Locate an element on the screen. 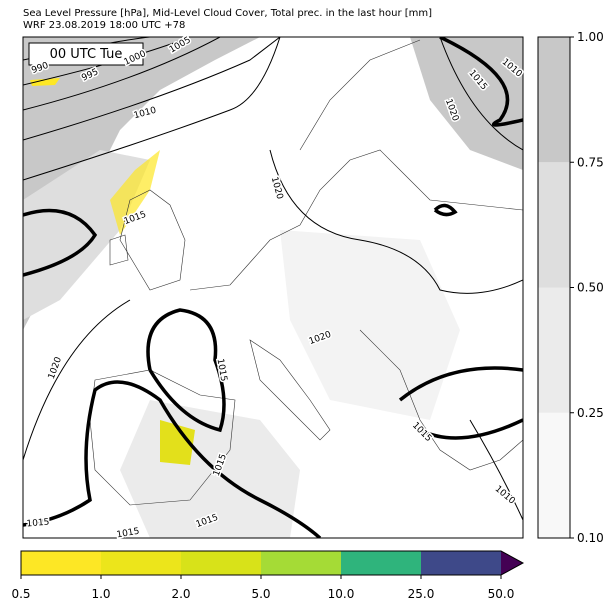  cloud-colorbar-tick-label: 0.10 is located at coordinates (590, 538).